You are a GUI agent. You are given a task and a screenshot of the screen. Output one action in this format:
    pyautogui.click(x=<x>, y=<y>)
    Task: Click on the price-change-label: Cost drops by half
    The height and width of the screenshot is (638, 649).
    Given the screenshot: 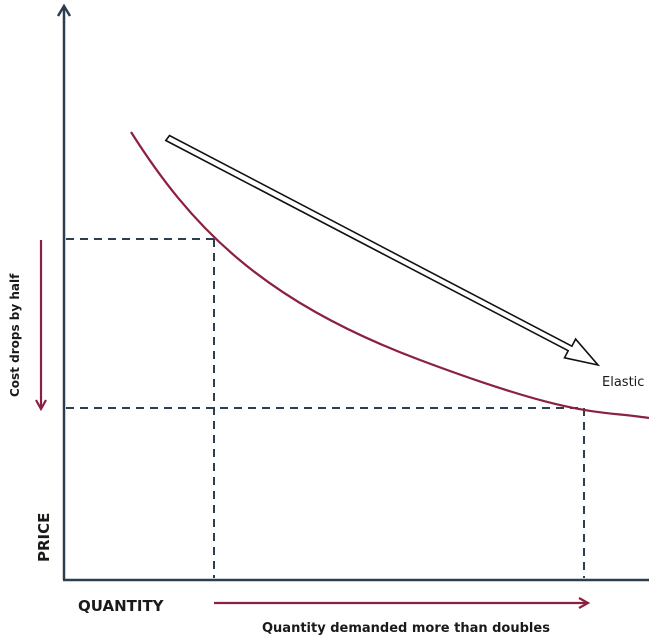 What is the action you would take?
    pyautogui.click(x=15, y=335)
    